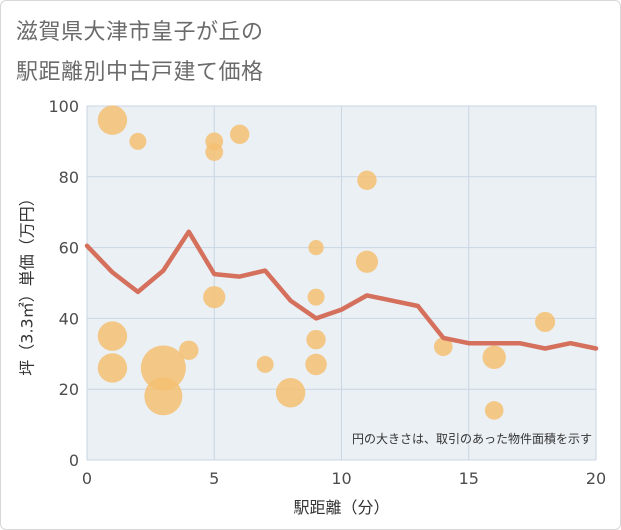 This screenshot has height=530, width=621. Describe the element at coordinates (140, 72) in the screenshot. I see `chart-title-line-2: 駅距離別中古戸建て価格` at that location.